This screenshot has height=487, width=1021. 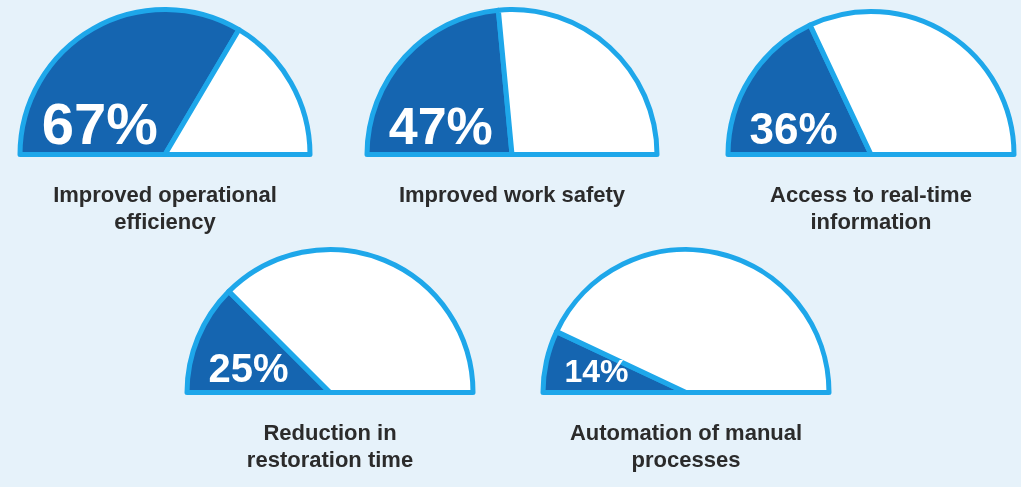 What do you see at coordinates (440, 126) in the screenshot?
I see `data-label: 47%` at bounding box center [440, 126].